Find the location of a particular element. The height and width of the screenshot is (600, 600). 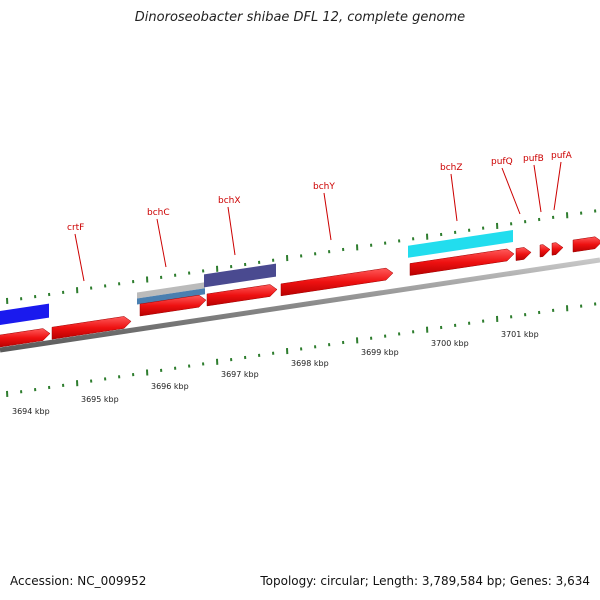

gray-feature is located at coordinates (171, 290).